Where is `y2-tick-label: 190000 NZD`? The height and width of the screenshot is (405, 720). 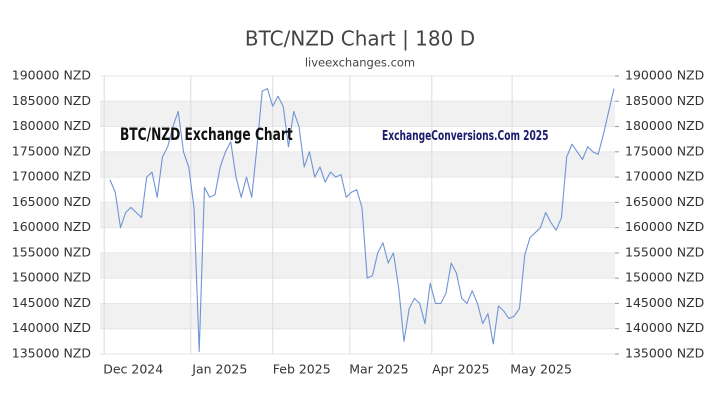
y2-tick-label: 190000 NZD is located at coordinates (664, 75).